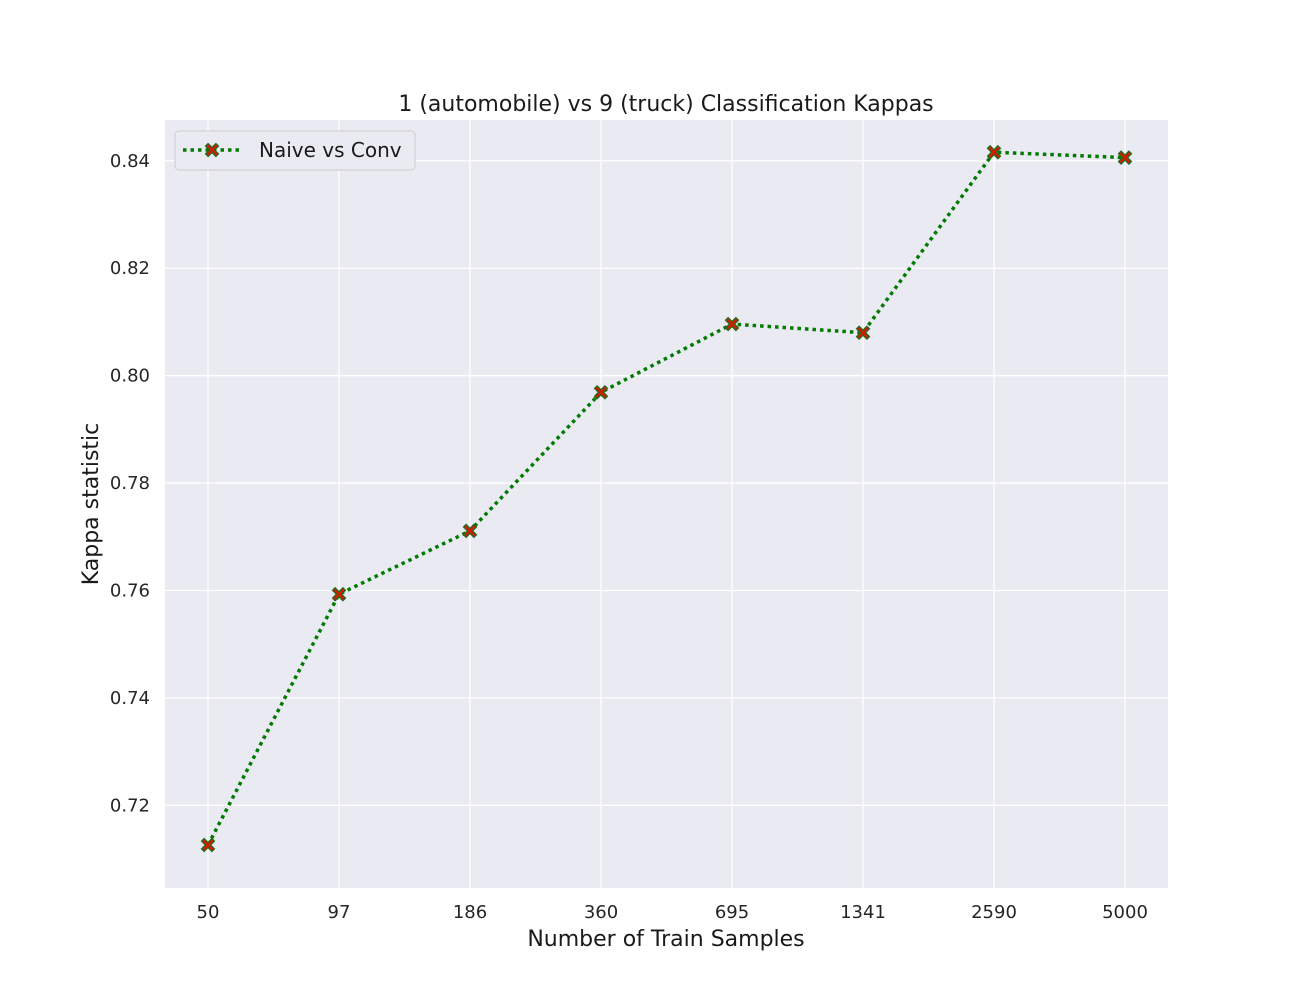 This screenshot has height=1000, width=1300. I want to click on x-tick-label: 360, so click(601, 912).